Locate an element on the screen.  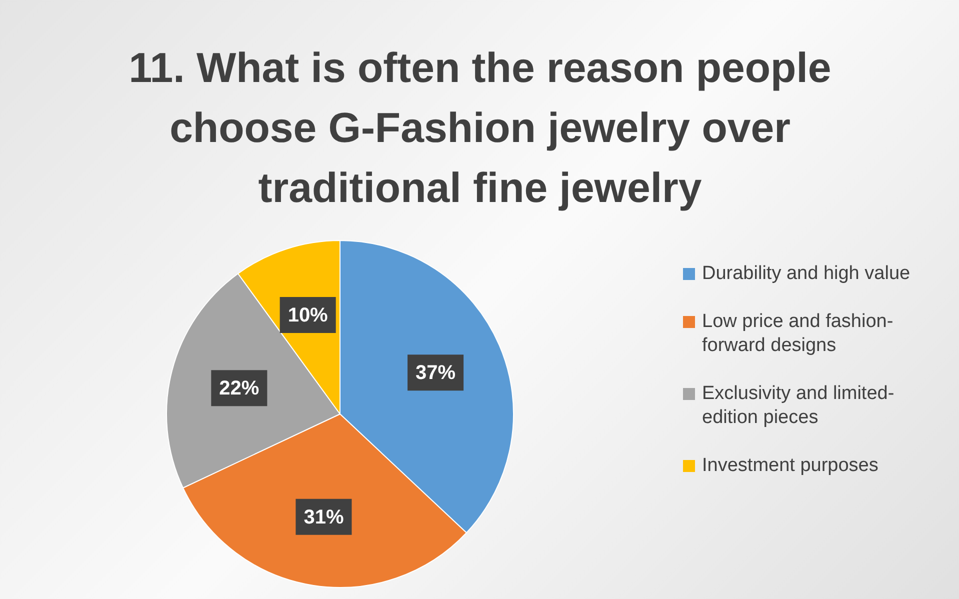
legend-label: Durability and high value is located at coordinates (806, 274).